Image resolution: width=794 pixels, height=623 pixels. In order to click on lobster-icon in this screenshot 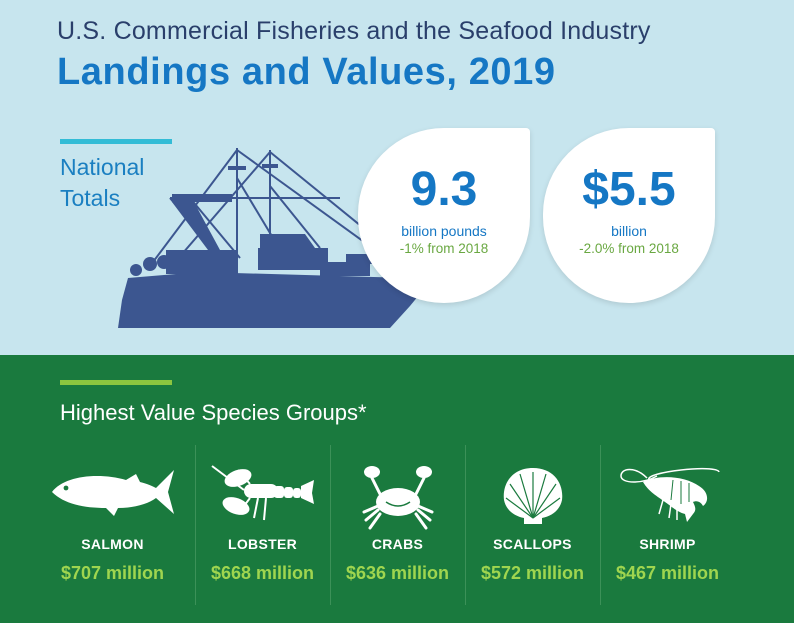, I will do `click(262, 493)`.